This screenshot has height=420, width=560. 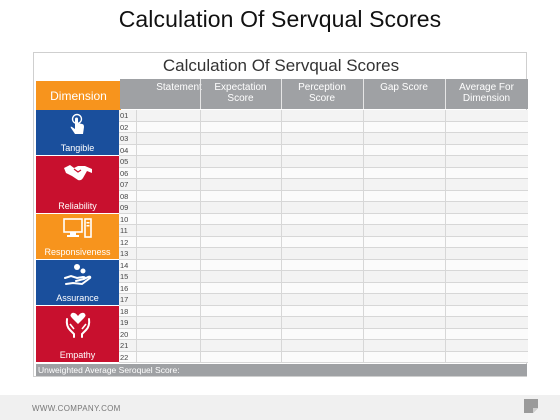 I want to click on col-perception-score-header: Perception Score, so click(x=322, y=93).